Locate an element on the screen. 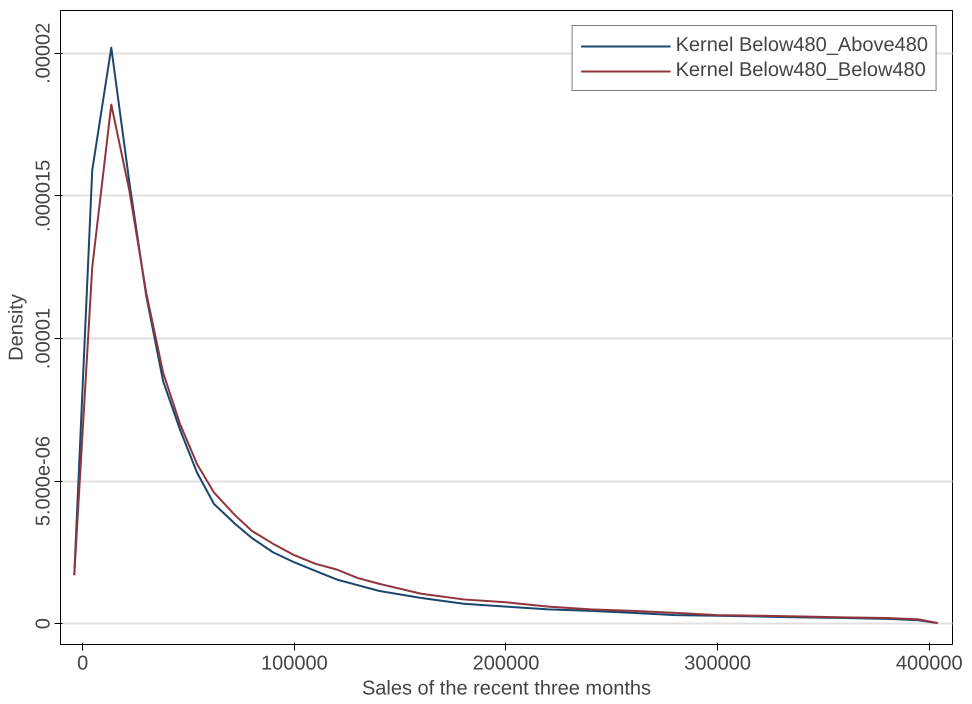 This screenshot has width=972, height=704. x-tick-label: 200000 is located at coordinates (506, 663).